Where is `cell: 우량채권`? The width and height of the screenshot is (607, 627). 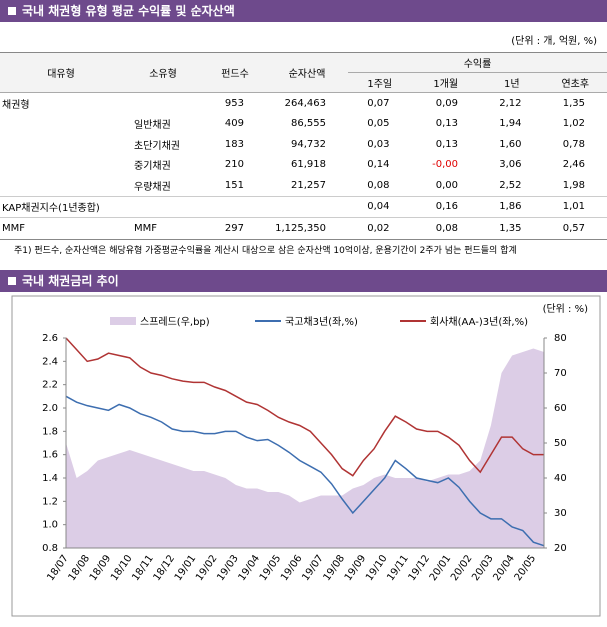 cell: 우량채권 is located at coordinates (152, 187).